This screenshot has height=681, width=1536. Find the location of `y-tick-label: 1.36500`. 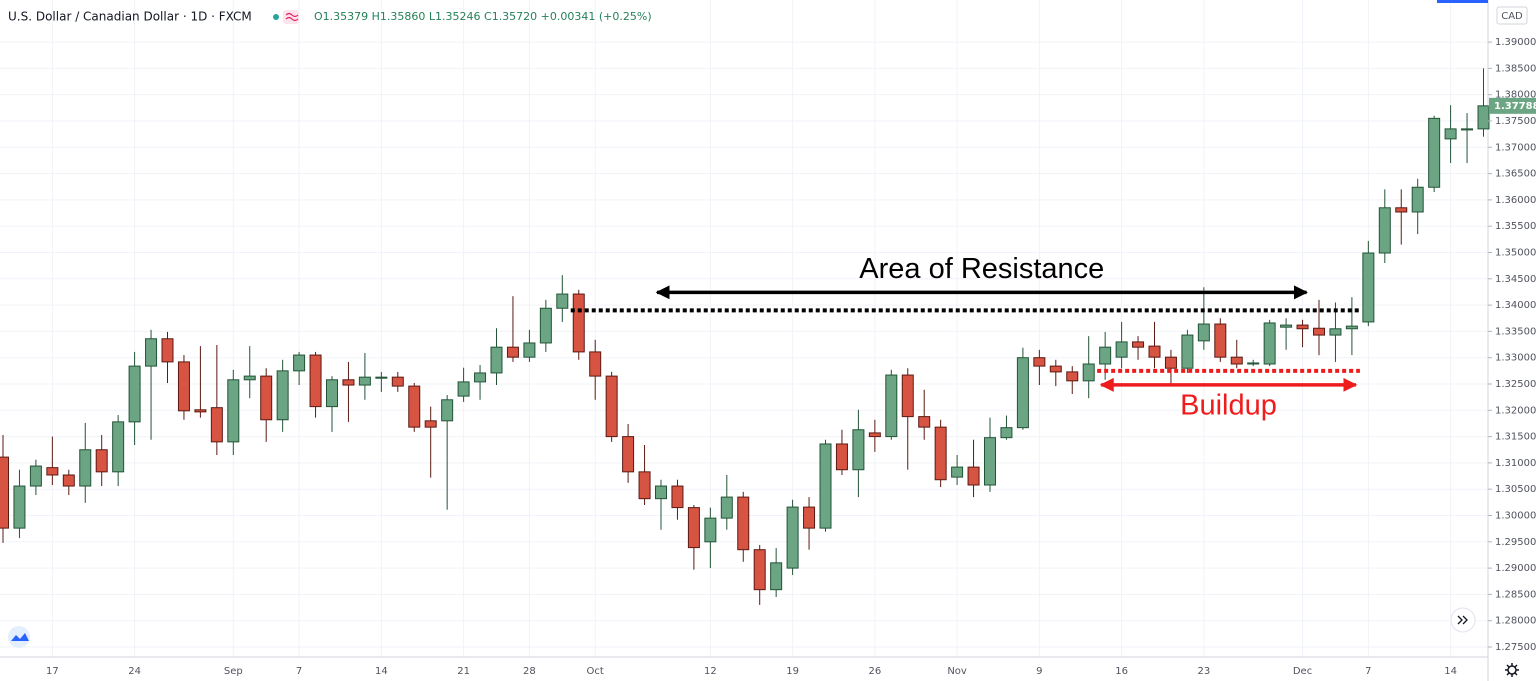

y-tick-label: 1.36500 is located at coordinates (1515, 174).